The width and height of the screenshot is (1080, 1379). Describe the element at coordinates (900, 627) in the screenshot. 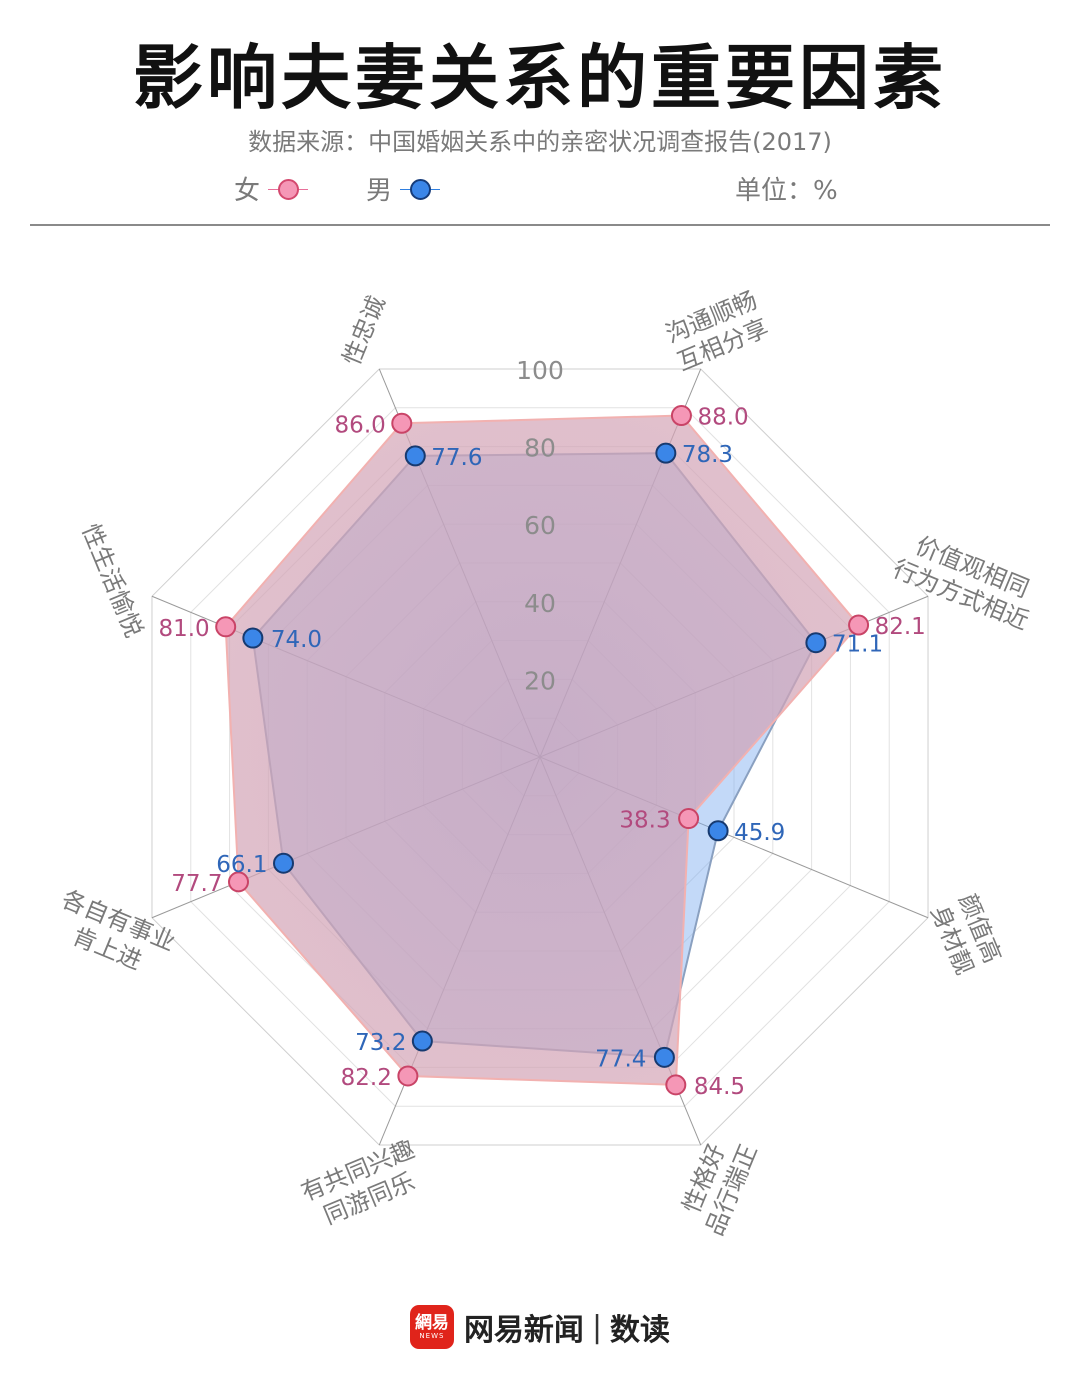

I see `data-label-female: 82.1` at that location.